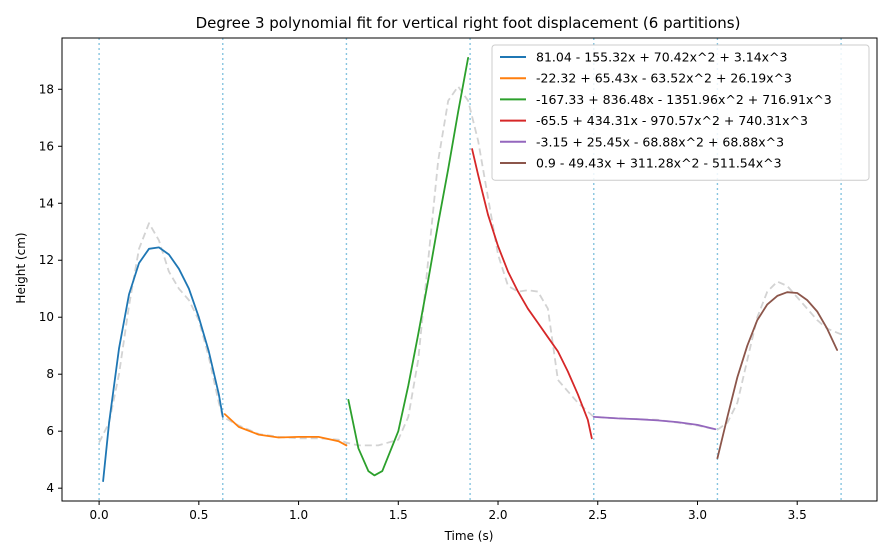  What do you see at coordinates (50, 374) in the screenshot?
I see `y-tick-label: 8` at bounding box center [50, 374].